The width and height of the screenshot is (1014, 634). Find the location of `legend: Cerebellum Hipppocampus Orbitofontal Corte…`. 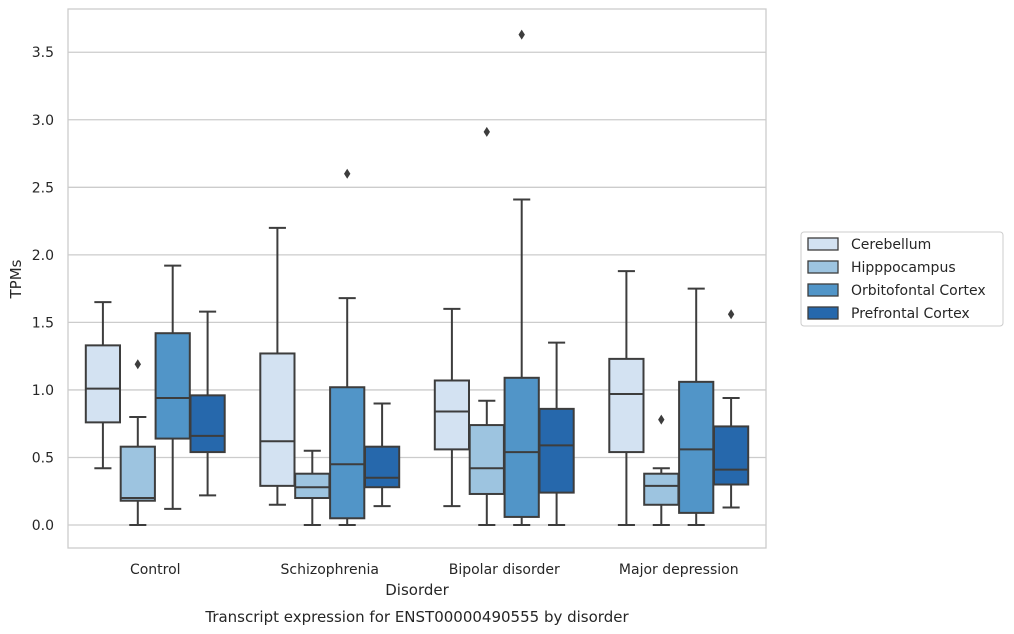

legend: Cerebellum Hipppocampus Orbitofontal Corte… is located at coordinates (902, 279).